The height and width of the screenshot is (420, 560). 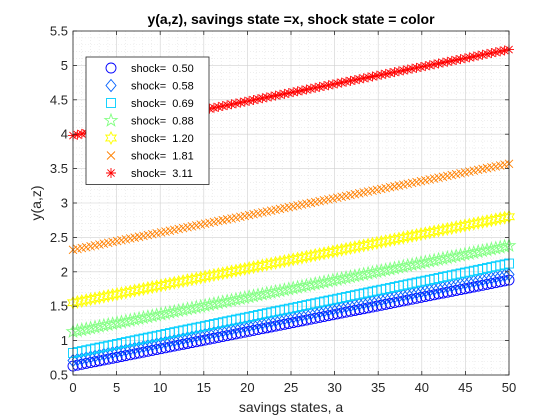 I want to click on y-tick-label: 1.5, so click(x=59, y=306).